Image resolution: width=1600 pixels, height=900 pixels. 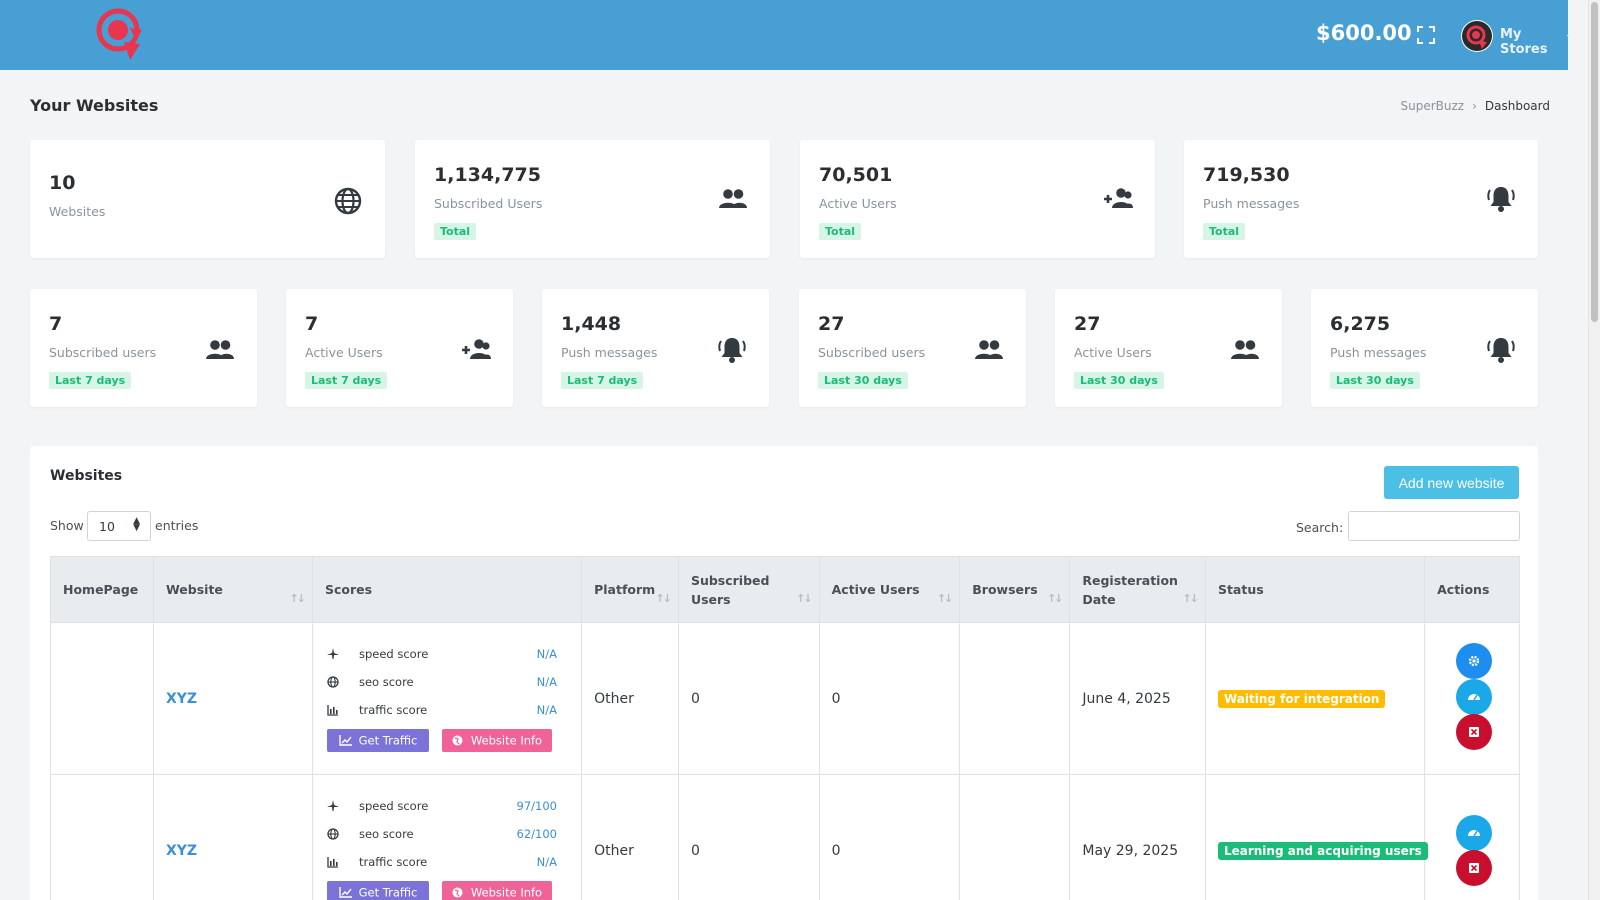 What do you see at coordinates (487, 175) in the screenshot?
I see `stat-value: 1,134,775` at bounding box center [487, 175].